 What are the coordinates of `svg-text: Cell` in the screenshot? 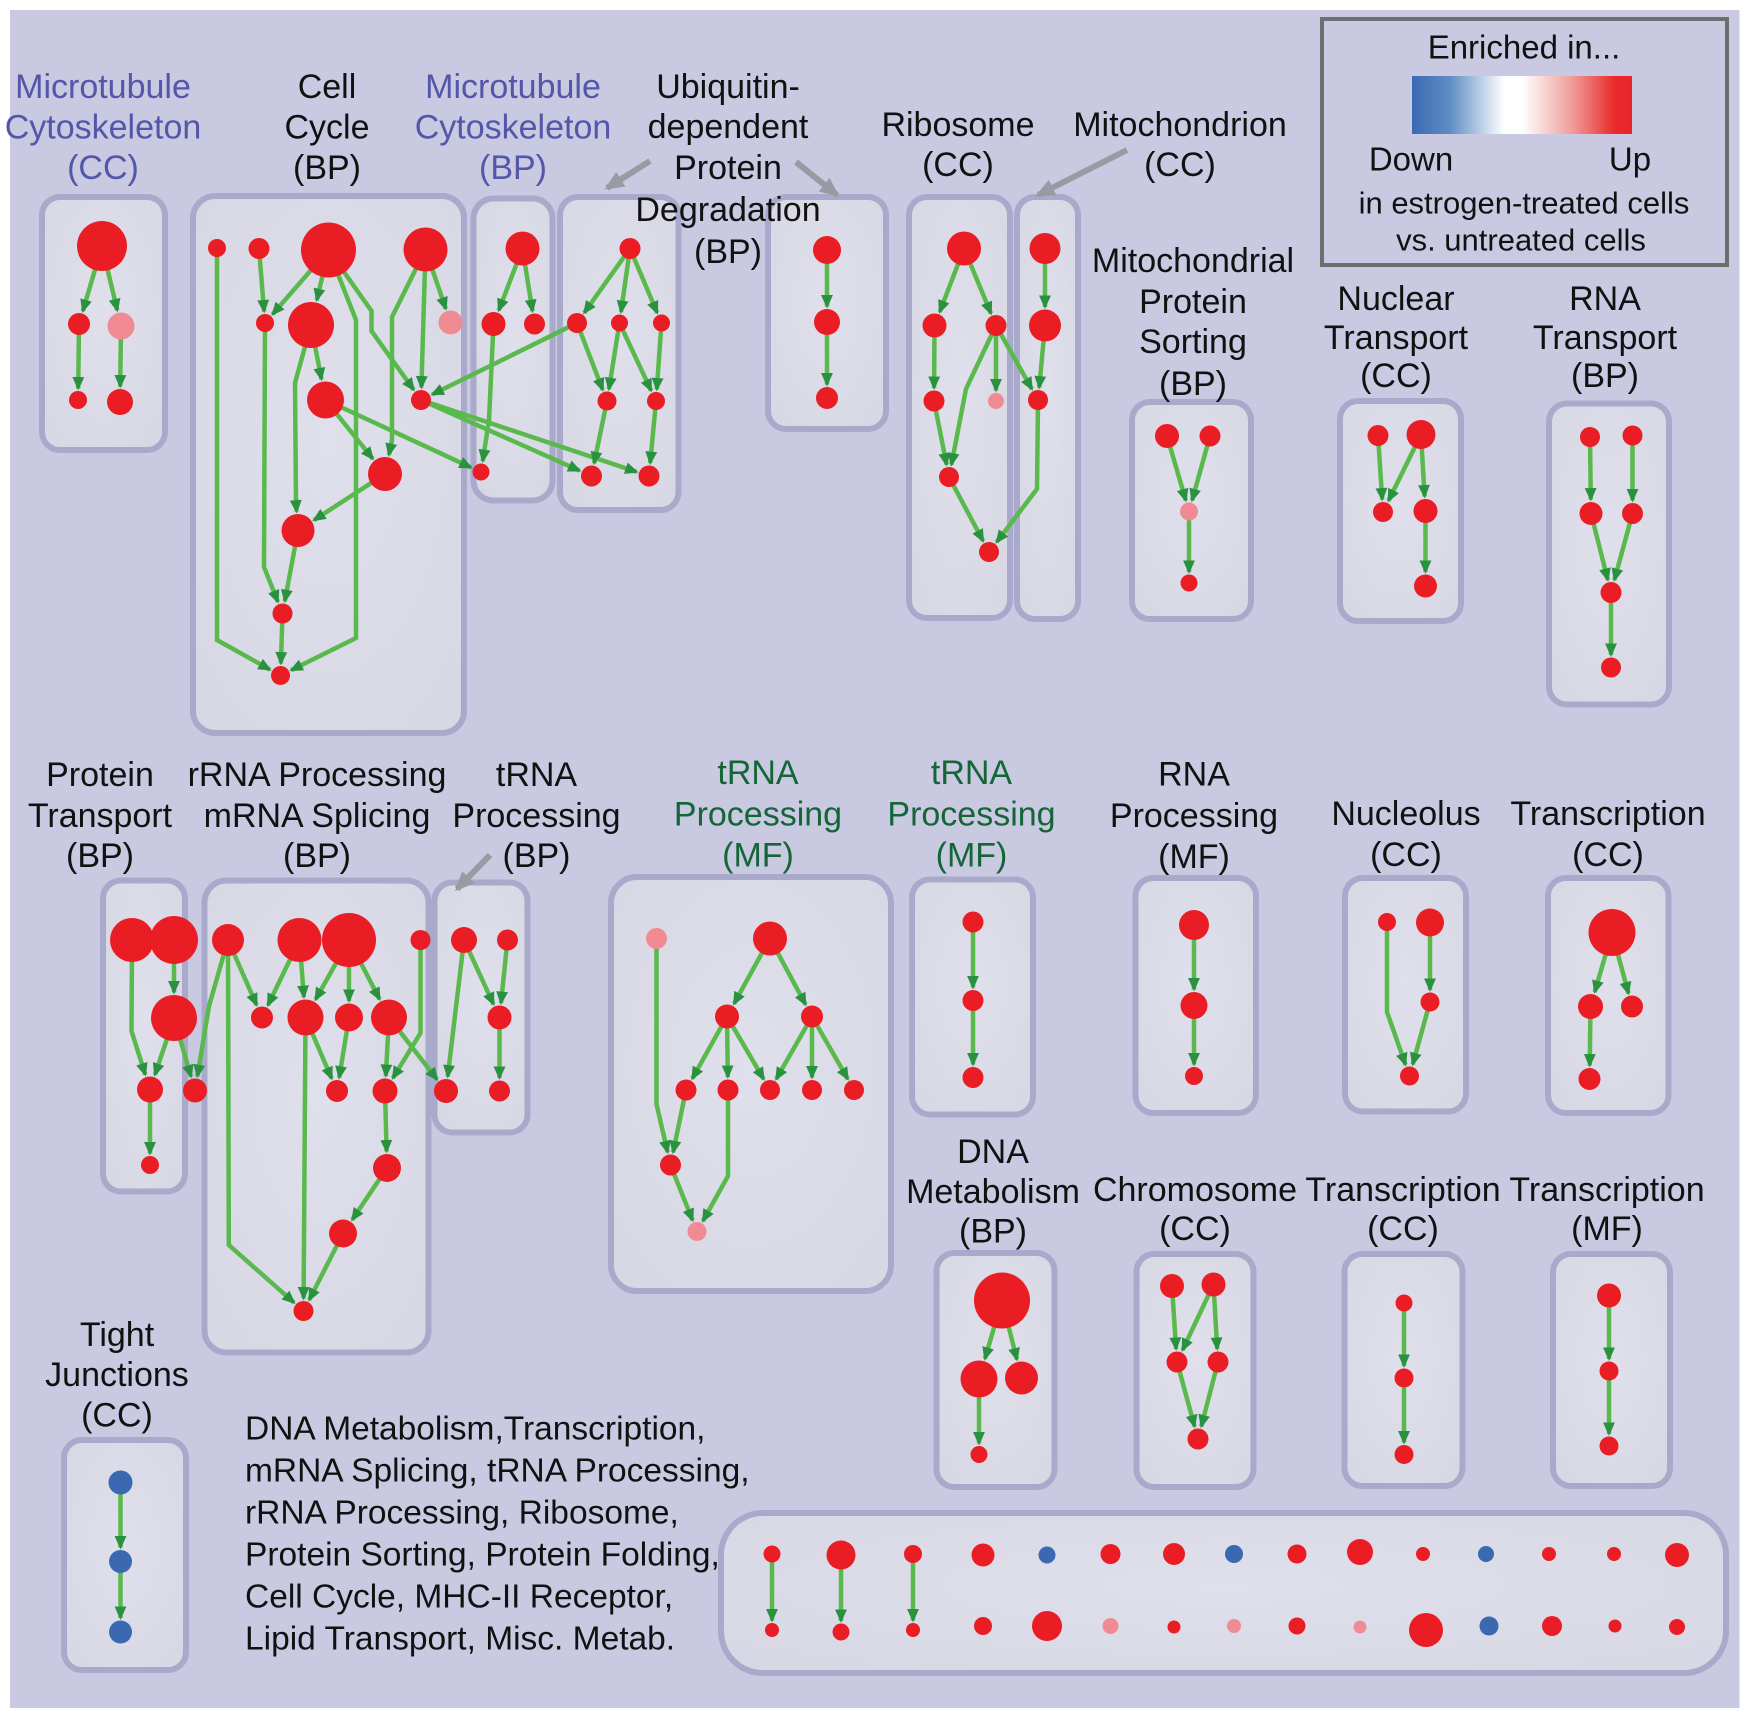 It's located at (327, 87).